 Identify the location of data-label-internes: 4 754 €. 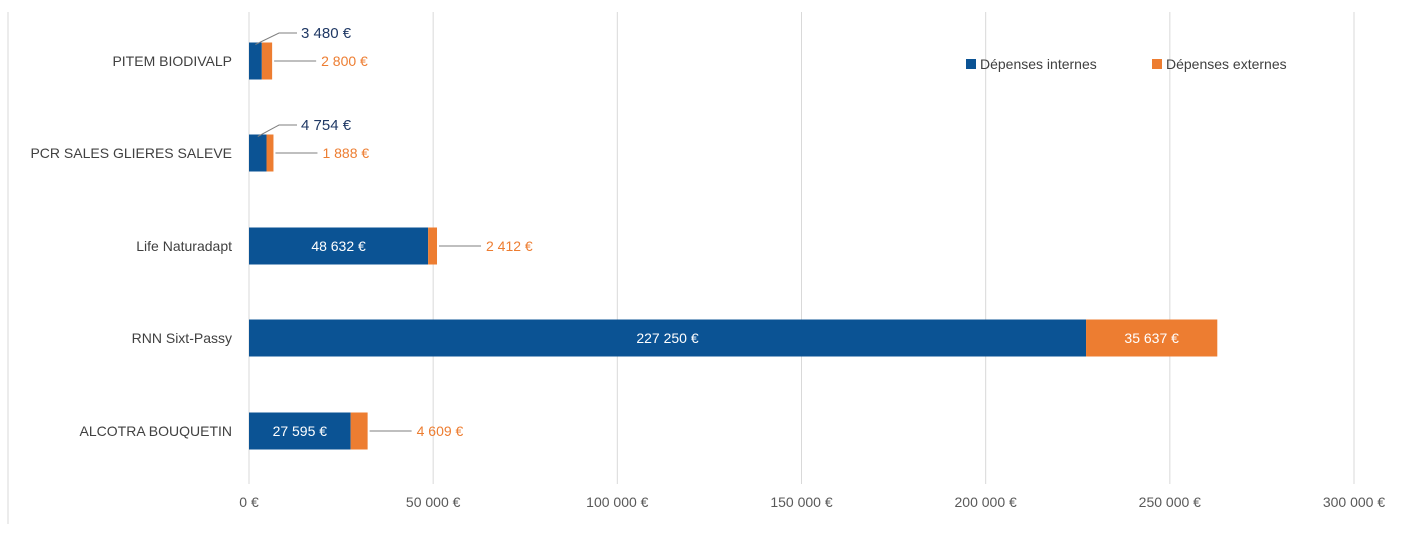
(326, 125).